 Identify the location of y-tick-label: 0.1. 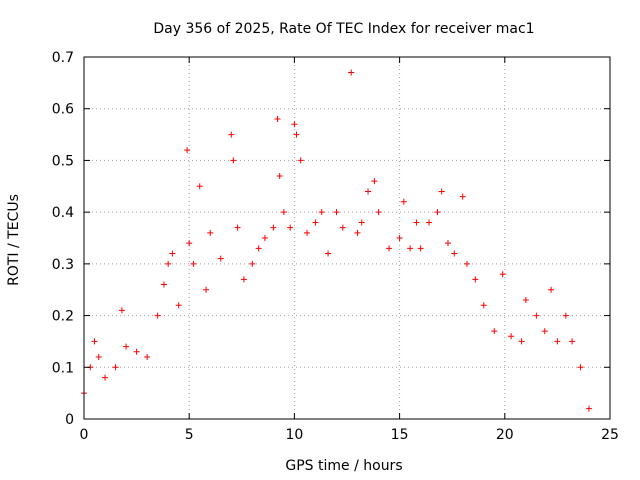
(63, 368).